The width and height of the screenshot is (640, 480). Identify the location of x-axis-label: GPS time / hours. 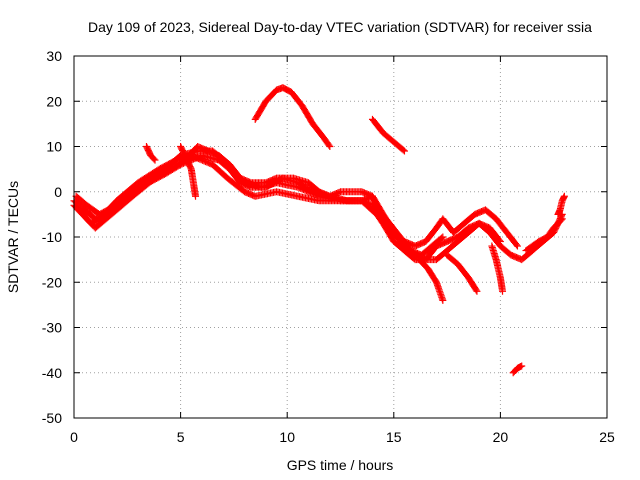
(340, 465).